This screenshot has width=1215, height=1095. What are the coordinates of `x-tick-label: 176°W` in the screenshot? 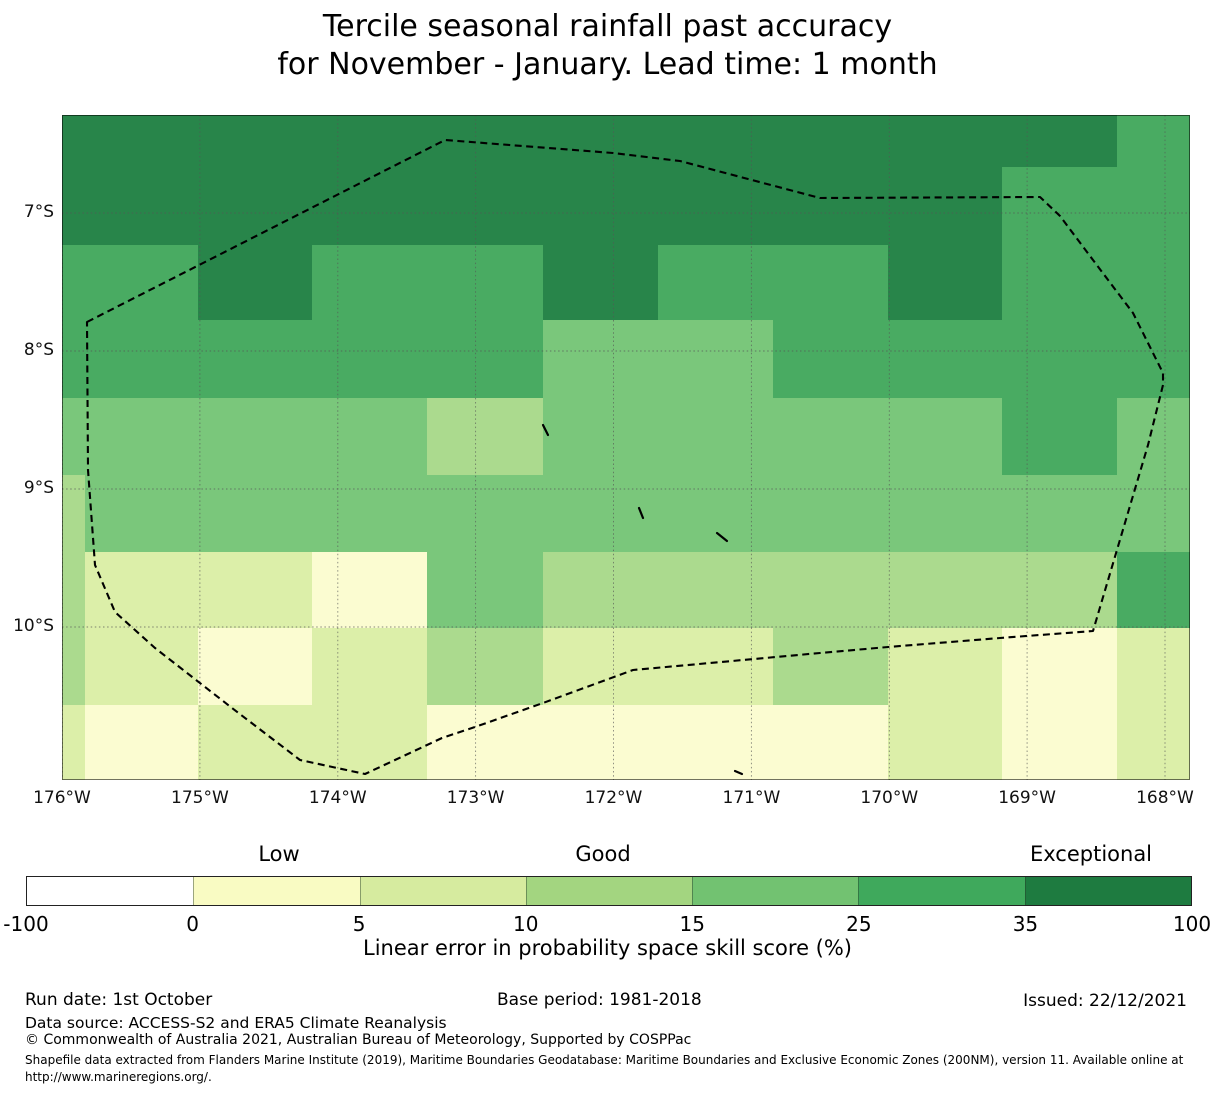 It's located at (62, 798).